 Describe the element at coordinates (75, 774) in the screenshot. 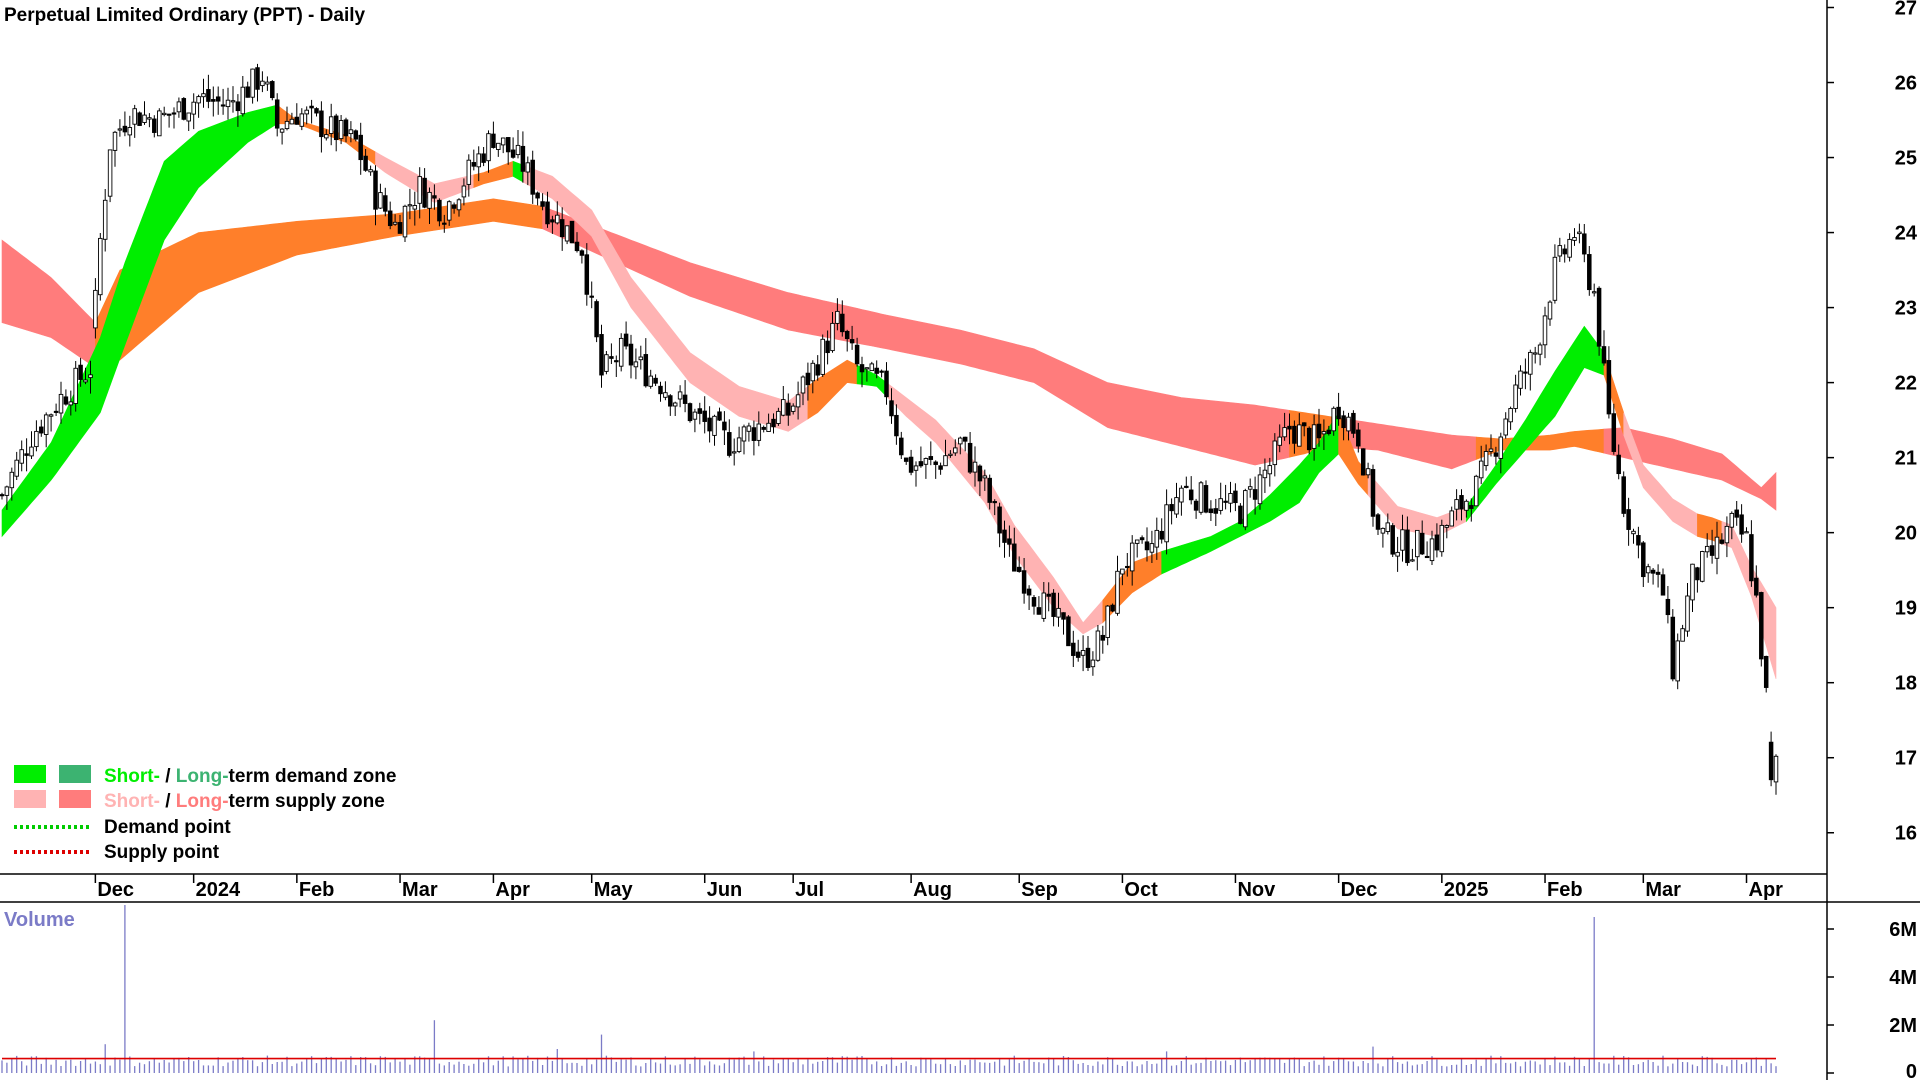

I see `demand-long-swatch` at that location.